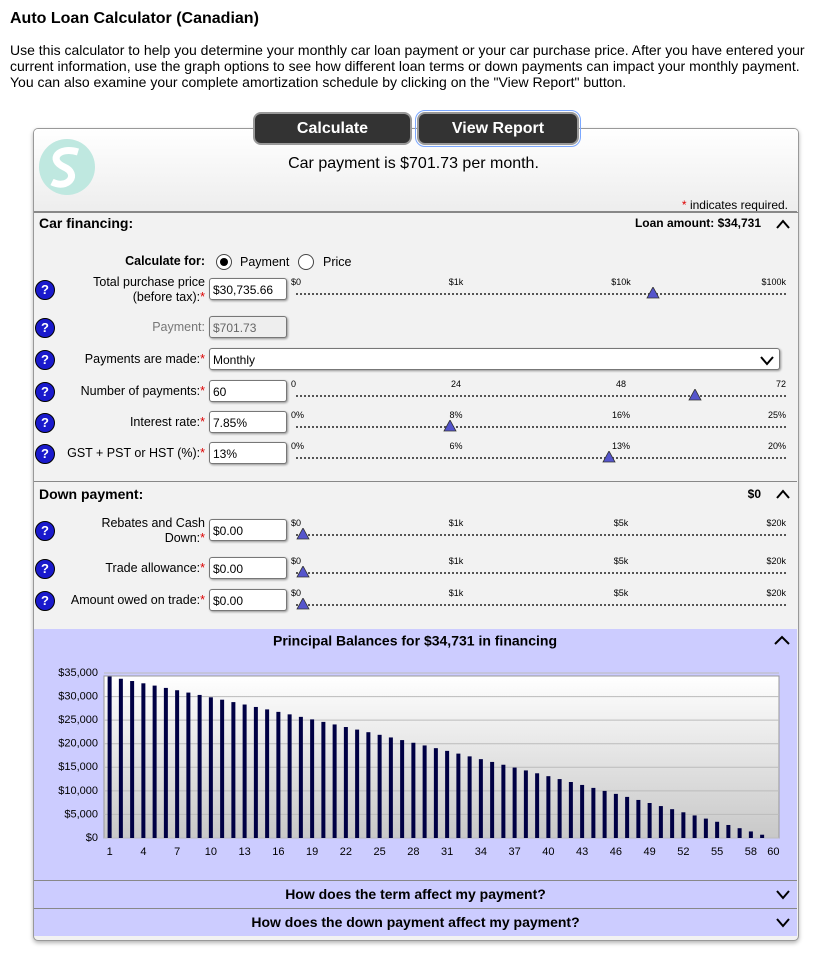 The width and height of the screenshot is (827, 957). Describe the element at coordinates (481, 852) in the screenshot. I see `x-tick-label: 34` at that location.